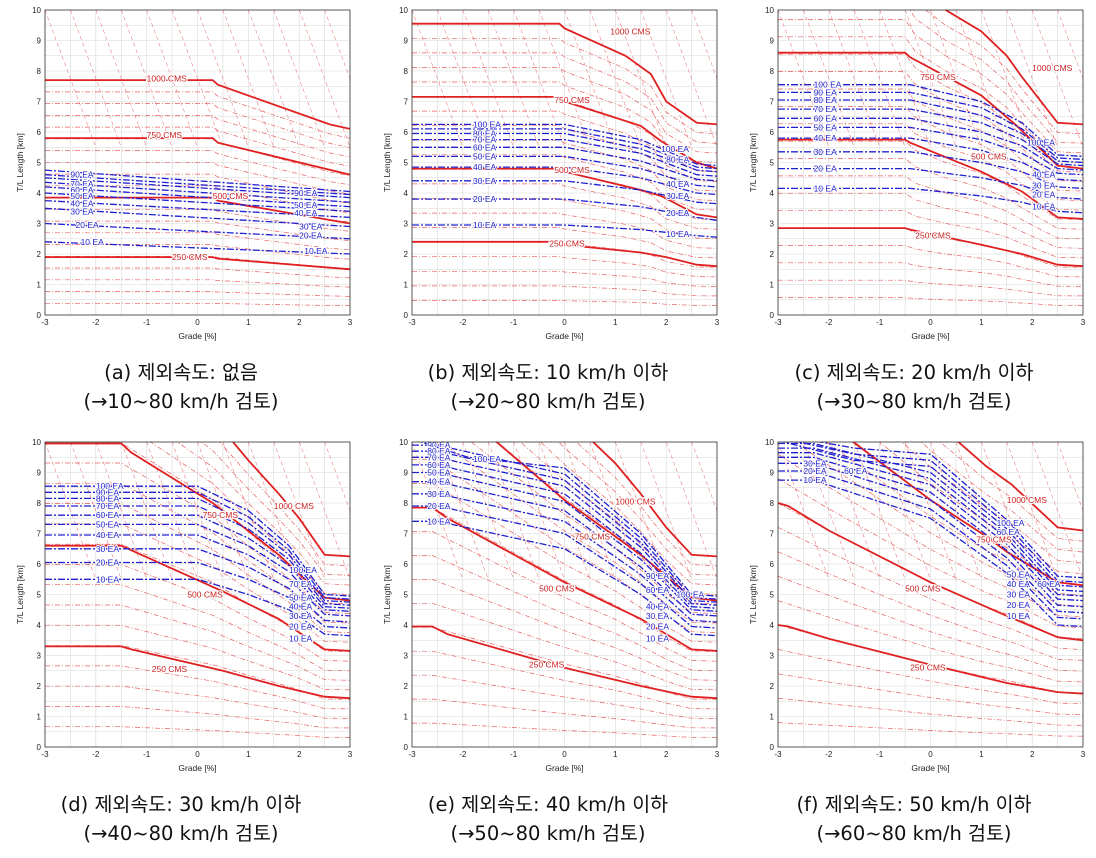 Image resolution: width=1096 pixels, height=858 pixels. What do you see at coordinates (36, 10) in the screenshot?
I see `y-tick-label: 10` at bounding box center [36, 10].